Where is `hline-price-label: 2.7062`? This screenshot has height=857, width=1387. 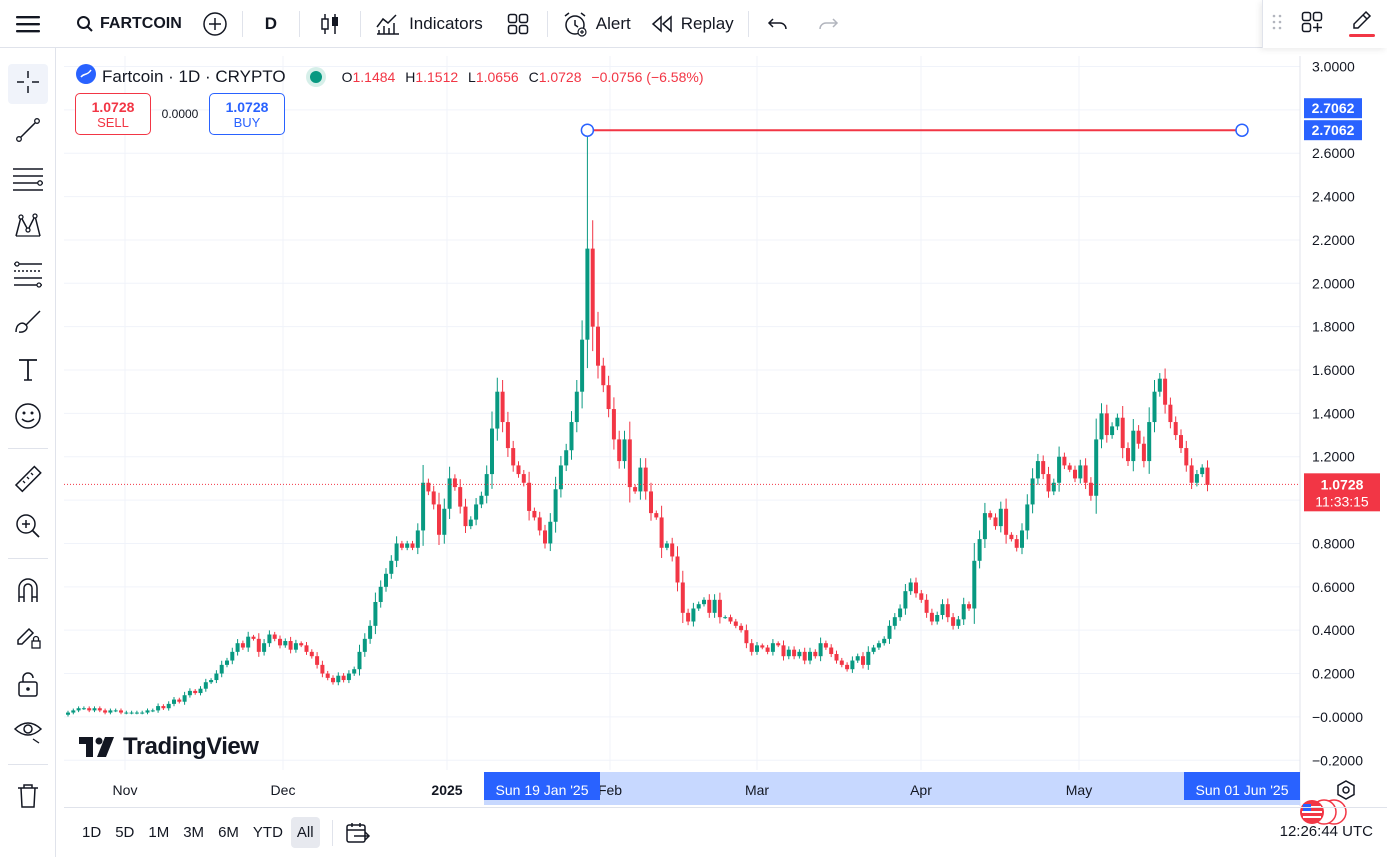
hline-price-label: 2.7062 is located at coordinates (1333, 130).